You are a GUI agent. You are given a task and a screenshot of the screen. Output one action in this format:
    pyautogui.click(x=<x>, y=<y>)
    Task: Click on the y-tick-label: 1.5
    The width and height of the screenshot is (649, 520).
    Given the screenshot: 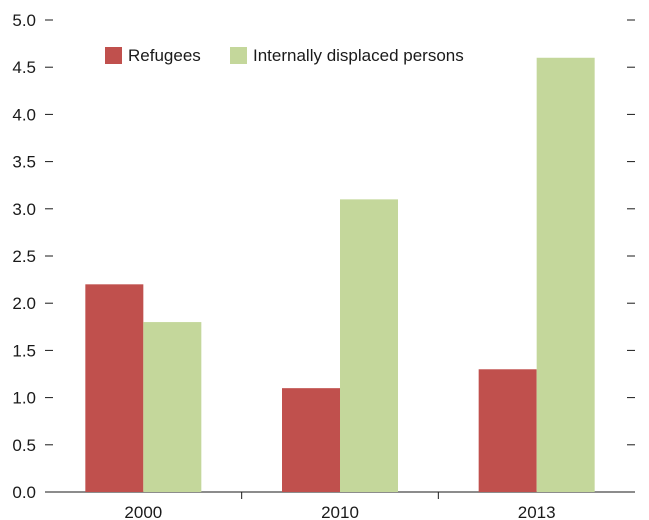 What is the action you would take?
    pyautogui.click(x=24, y=350)
    